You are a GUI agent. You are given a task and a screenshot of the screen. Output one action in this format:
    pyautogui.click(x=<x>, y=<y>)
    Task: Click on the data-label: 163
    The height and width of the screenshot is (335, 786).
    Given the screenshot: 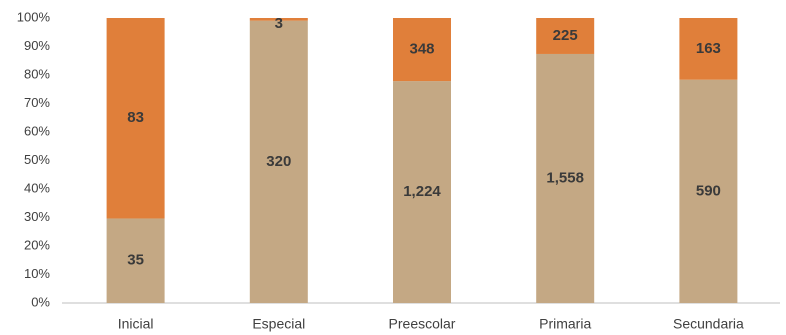 What is the action you would take?
    pyautogui.click(x=708, y=48)
    